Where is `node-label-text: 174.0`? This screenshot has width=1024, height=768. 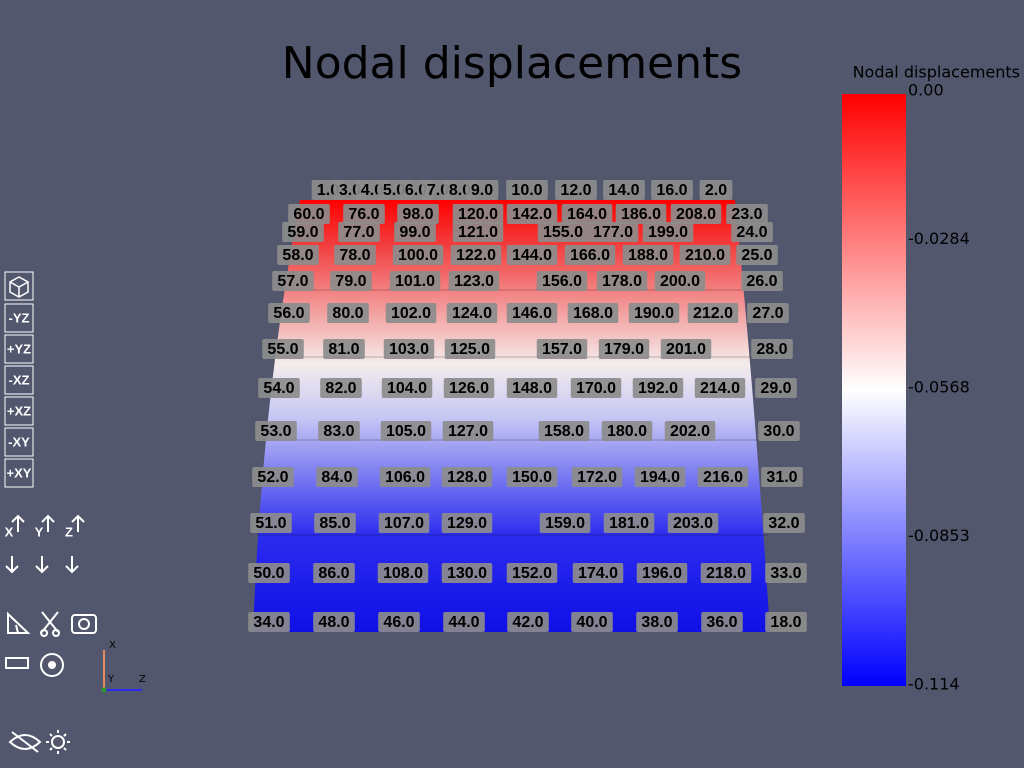
node-label-text: 174.0 is located at coordinates (598, 573).